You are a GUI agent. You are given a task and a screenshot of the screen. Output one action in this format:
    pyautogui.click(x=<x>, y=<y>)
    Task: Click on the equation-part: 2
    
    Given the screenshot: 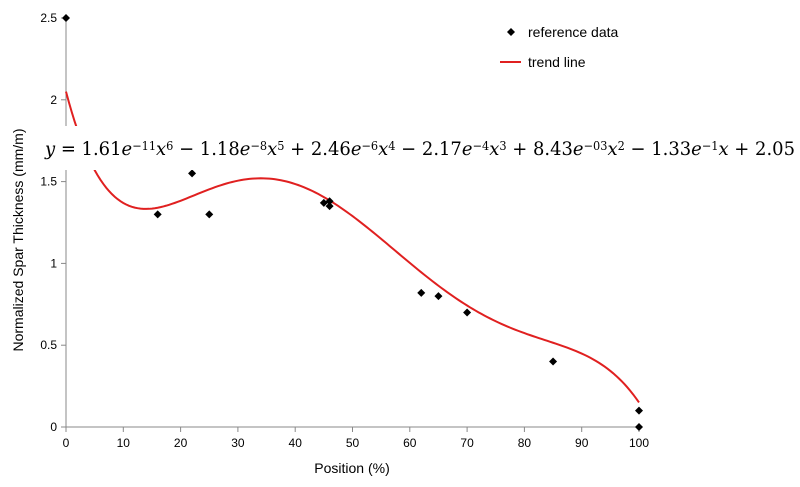 What is the action you would take?
    pyautogui.click(x=621, y=146)
    